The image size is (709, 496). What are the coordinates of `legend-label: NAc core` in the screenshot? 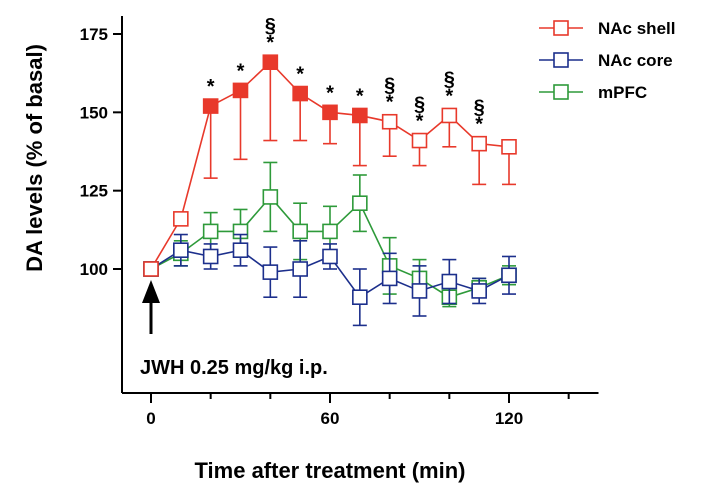 It's located at (635, 60).